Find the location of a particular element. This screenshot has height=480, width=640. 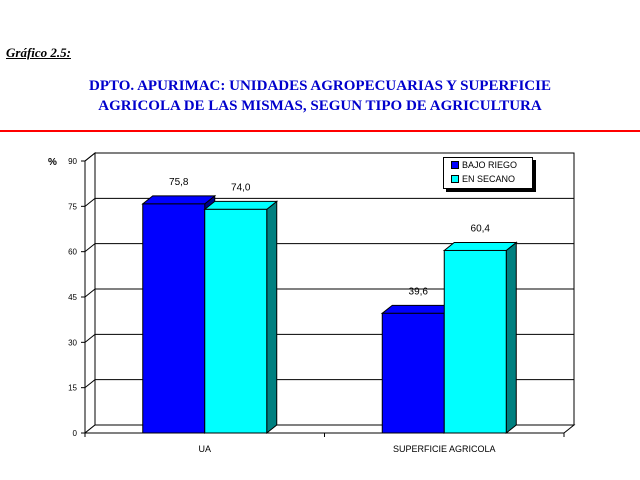

data-label-bajo-riego: 39,6 is located at coordinates (419, 291).